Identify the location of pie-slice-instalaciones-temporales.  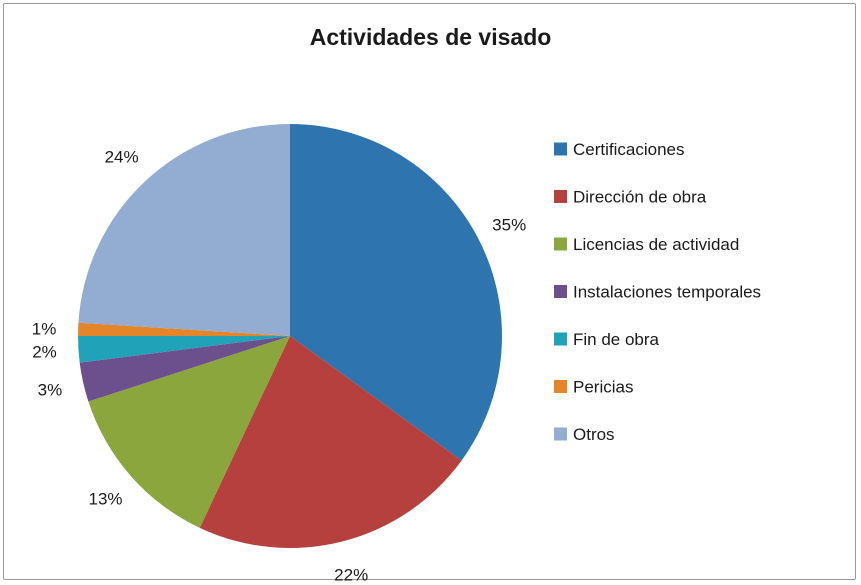
(184, 369).